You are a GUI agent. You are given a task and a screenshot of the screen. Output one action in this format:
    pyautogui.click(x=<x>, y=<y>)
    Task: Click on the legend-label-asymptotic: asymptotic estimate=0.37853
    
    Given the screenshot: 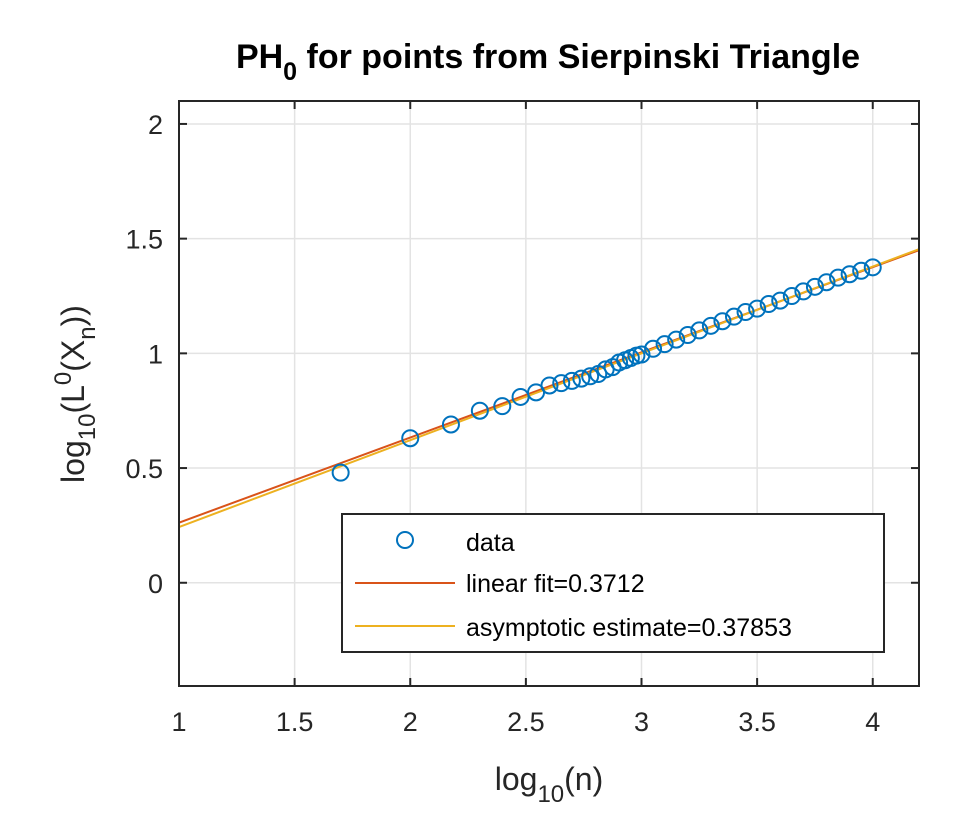 What is the action you would take?
    pyautogui.click(x=629, y=628)
    